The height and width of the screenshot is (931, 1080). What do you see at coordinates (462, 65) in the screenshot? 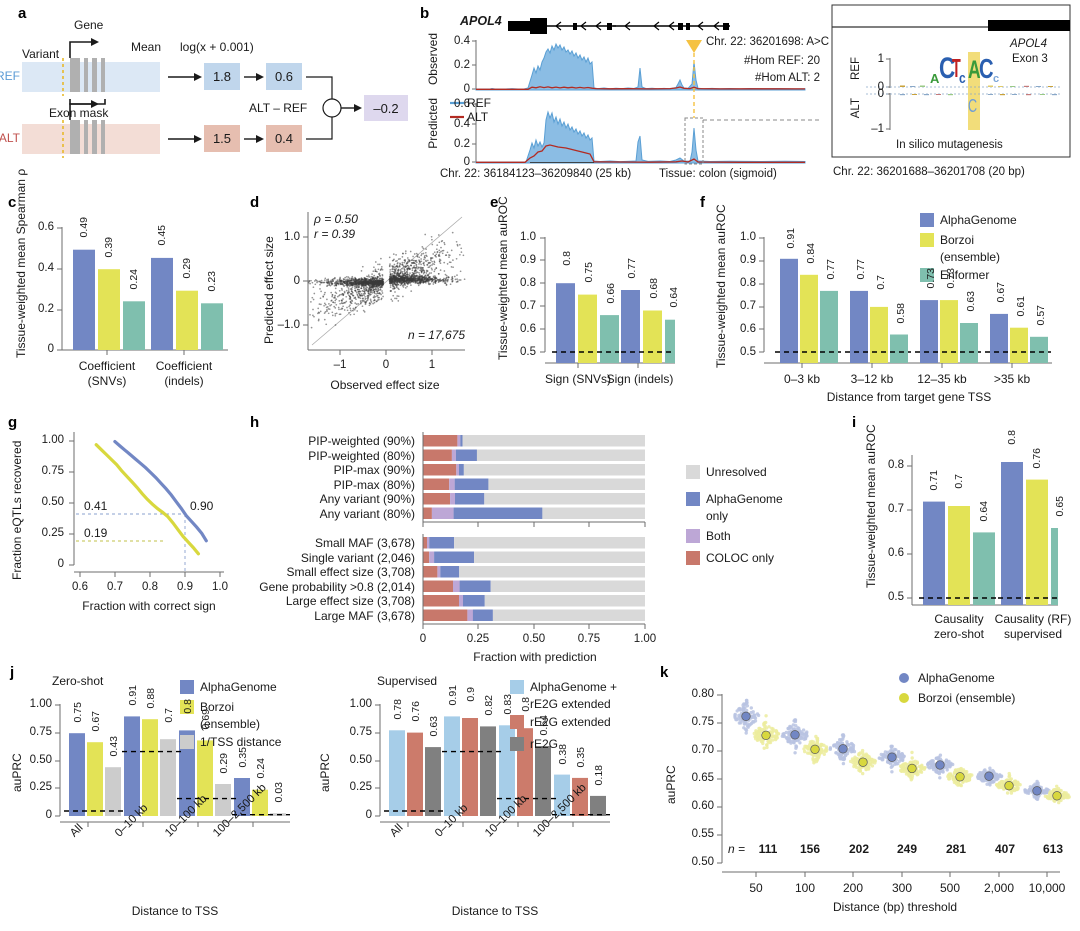
I see `panel-b-obs-tick-02: 0.2` at bounding box center [462, 65].